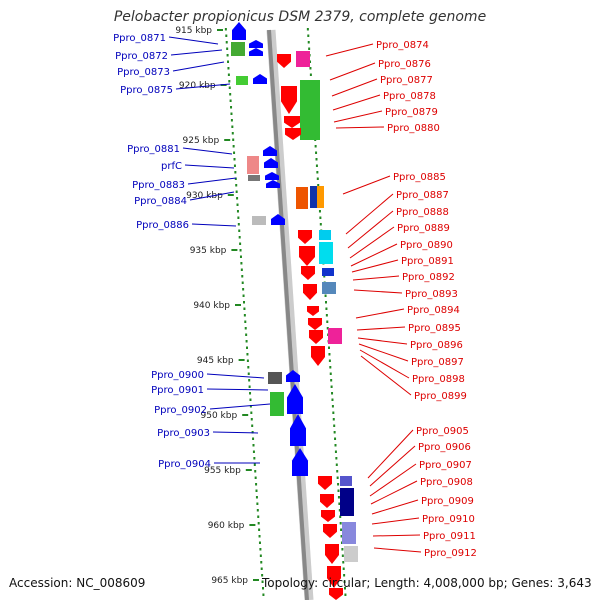 This screenshot has height=600, width=600. What do you see at coordinates (413, 128) in the screenshot?
I see `right-gene-label: Ppro_0880` at bounding box center [413, 128].